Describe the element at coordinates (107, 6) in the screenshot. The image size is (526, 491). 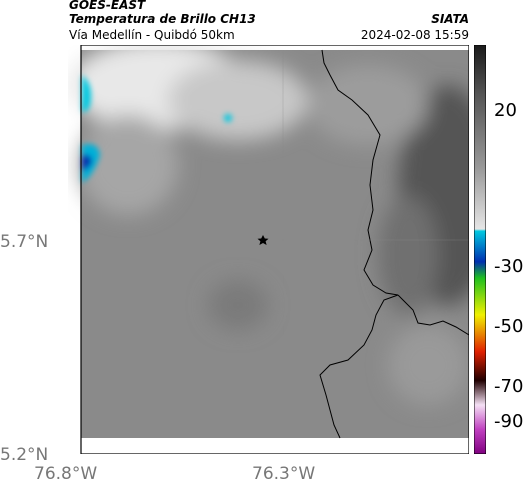
I see `title-line1: GOES-EAST` at that location.